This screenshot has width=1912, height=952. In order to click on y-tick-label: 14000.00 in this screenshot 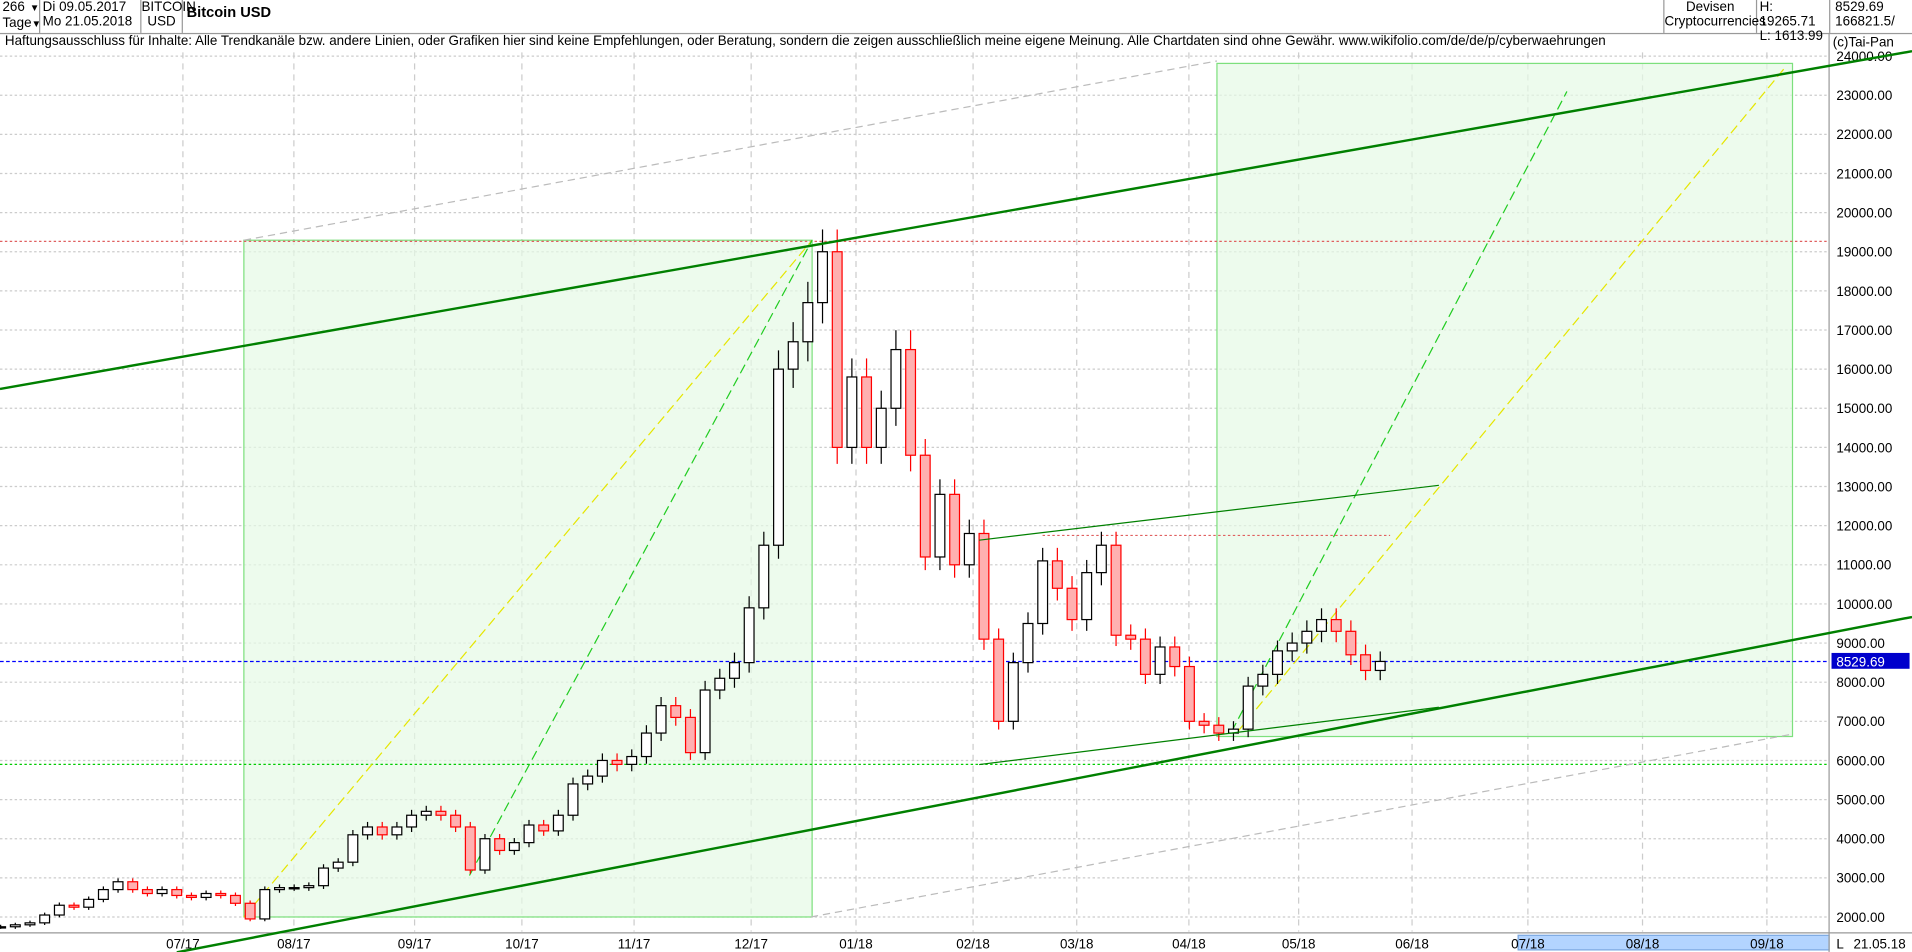, I will do `click(1864, 447)`.